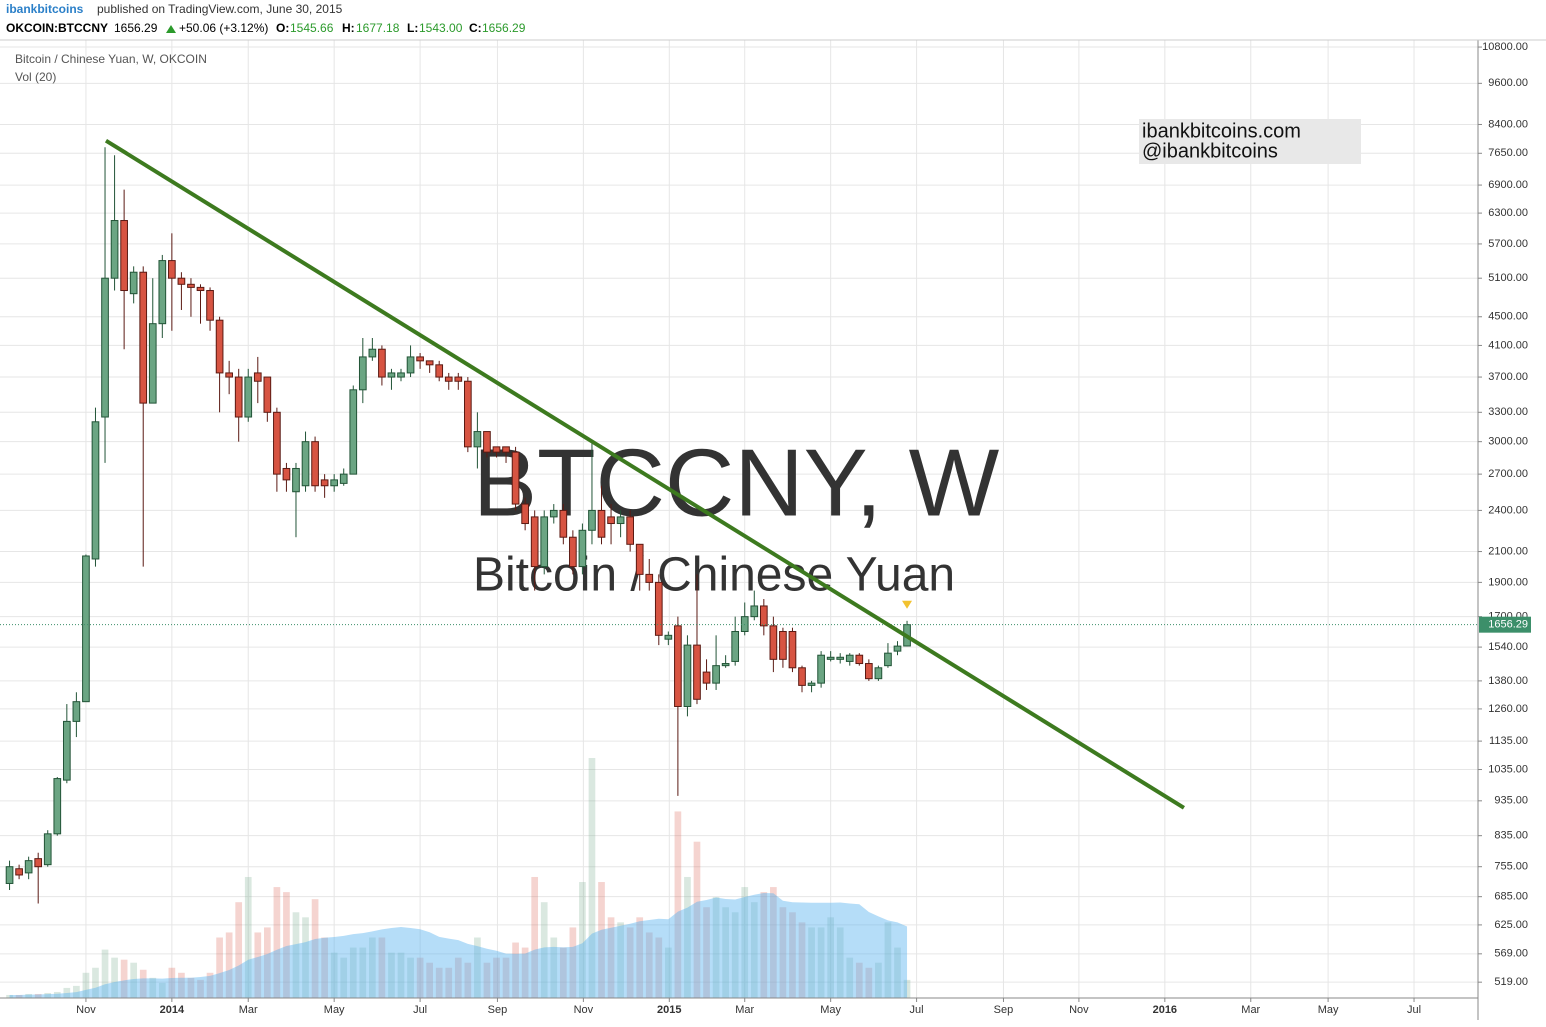 The width and height of the screenshot is (1546, 1027). What do you see at coordinates (1508, 345) in the screenshot?
I see `y-tick-label: 4100.00` at bounding box center [1508, 345].